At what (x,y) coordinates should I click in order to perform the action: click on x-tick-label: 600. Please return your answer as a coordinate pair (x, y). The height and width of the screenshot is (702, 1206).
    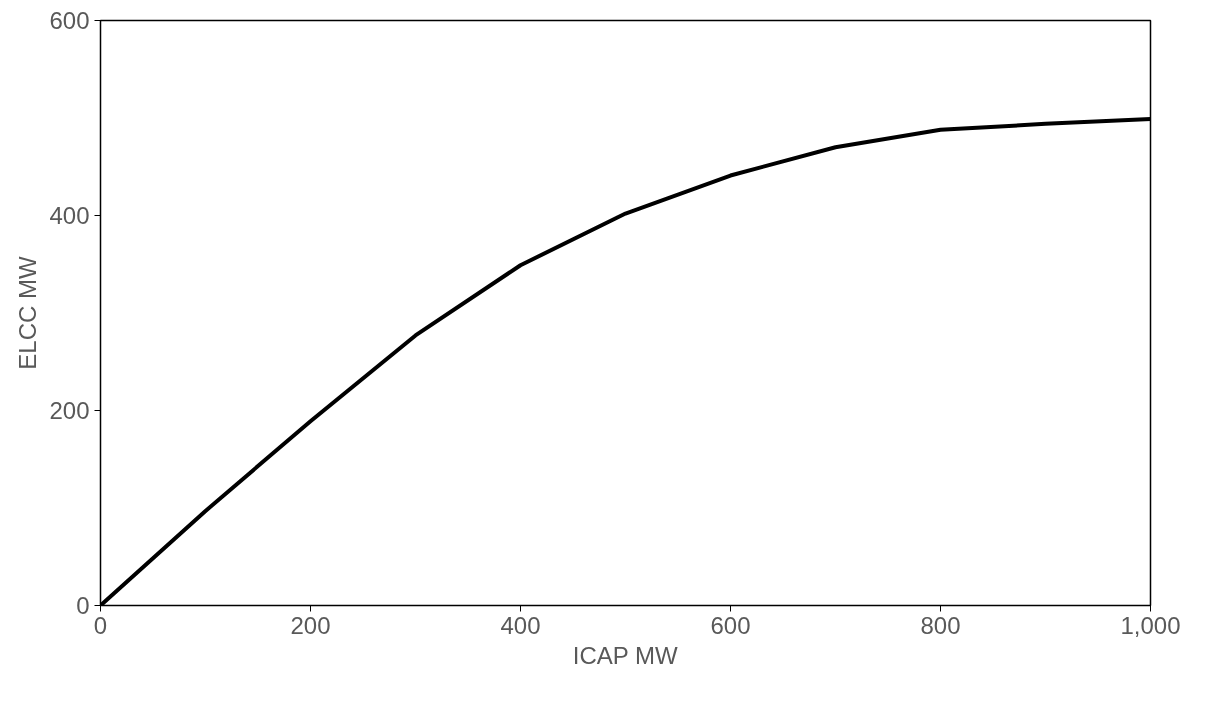
    Looking at the image, I should click on (730, 625).